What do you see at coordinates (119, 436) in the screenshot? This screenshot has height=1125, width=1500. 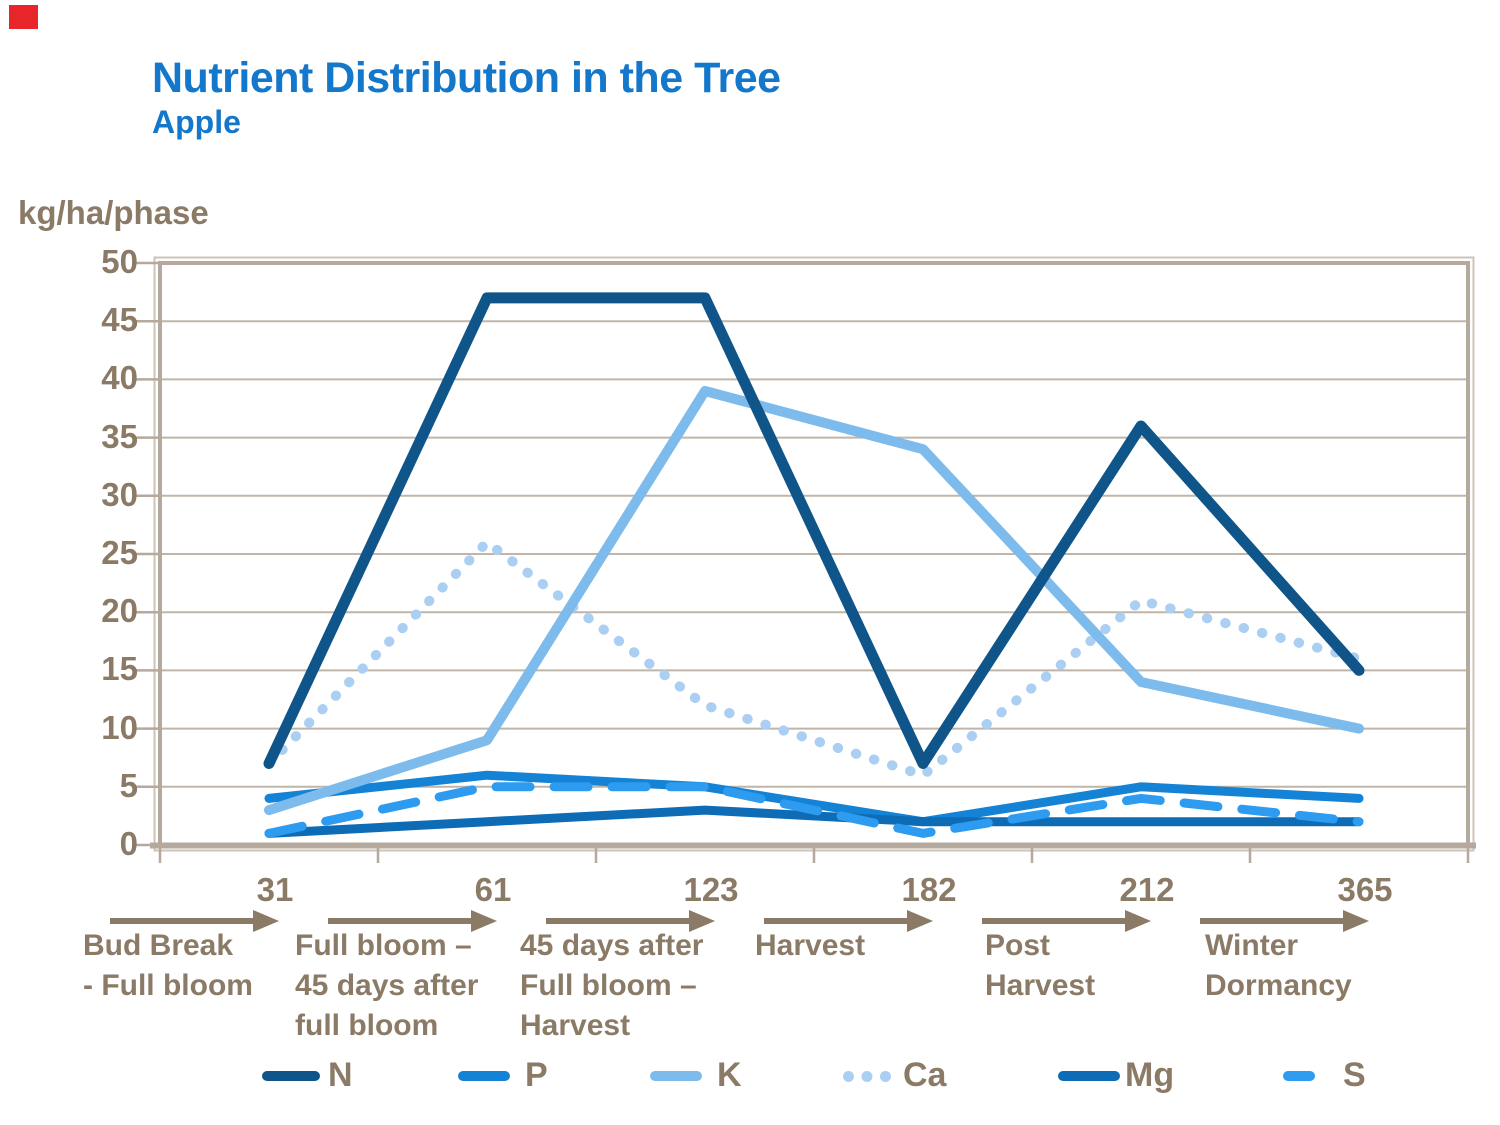 I see `y-tick-label: 35` at bounding box center [119, 436].